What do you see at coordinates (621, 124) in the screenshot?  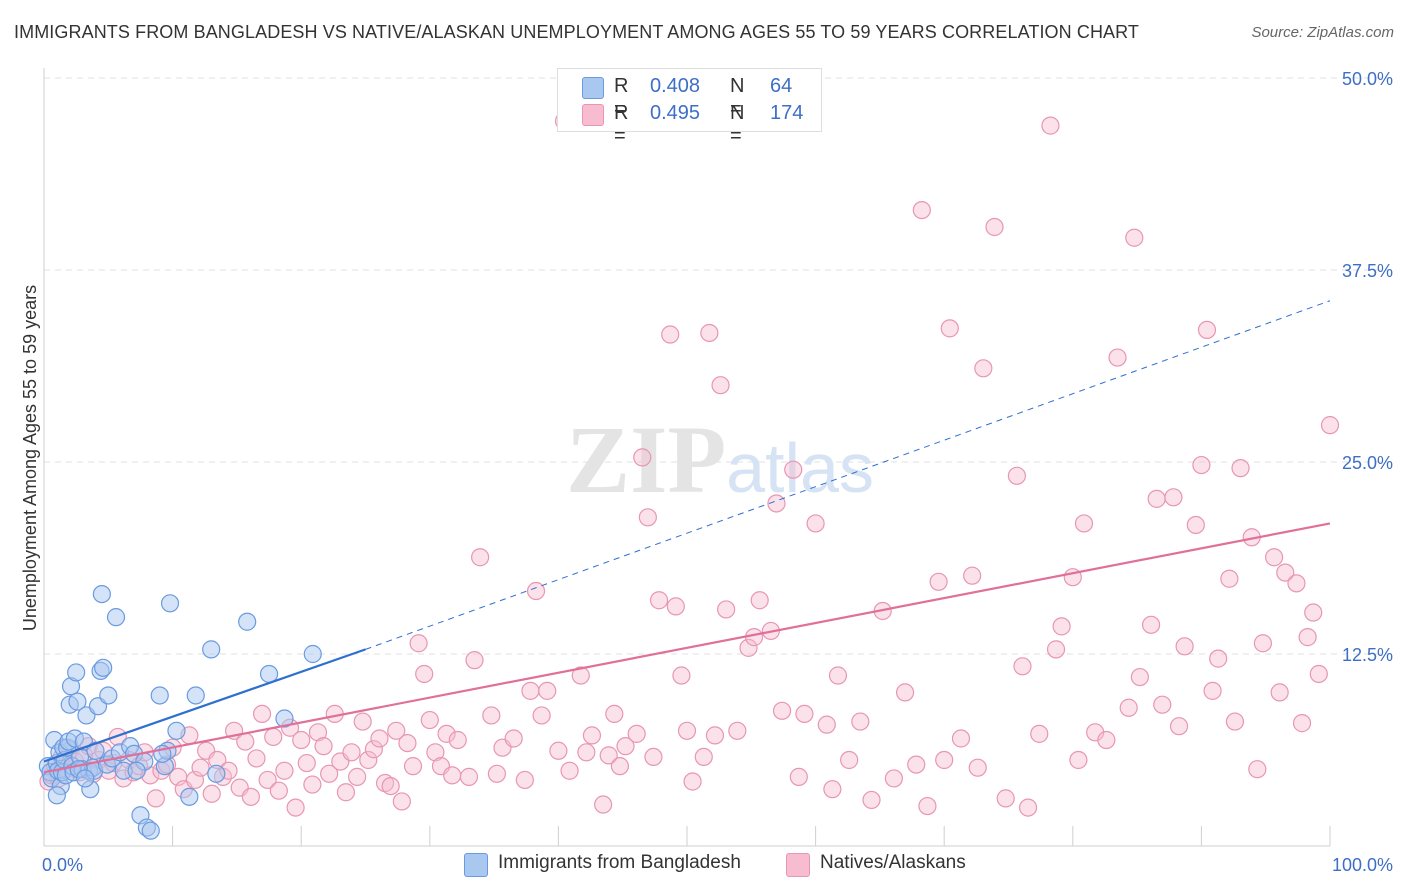 I see `legend-r-label-2: R =` at bounding box center [621, 124].